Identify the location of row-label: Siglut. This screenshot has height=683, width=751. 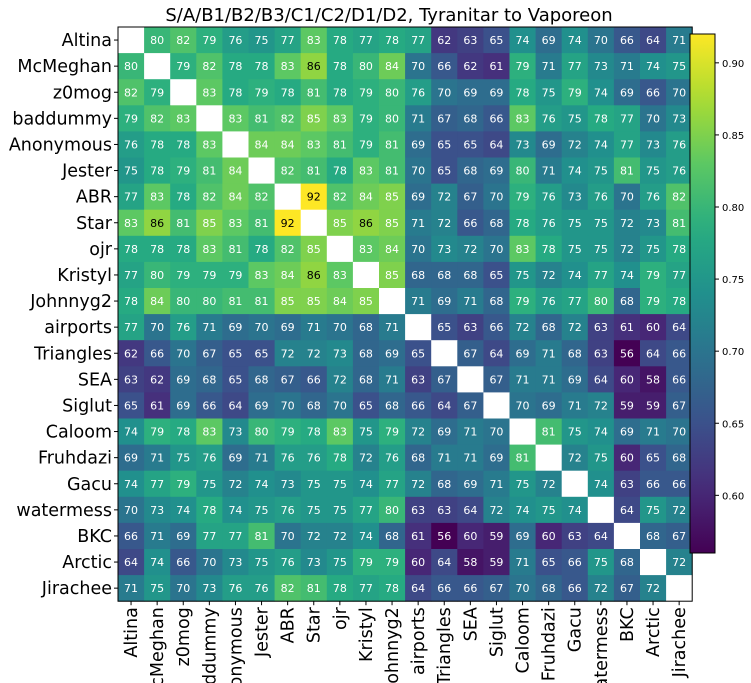
(87, 406).